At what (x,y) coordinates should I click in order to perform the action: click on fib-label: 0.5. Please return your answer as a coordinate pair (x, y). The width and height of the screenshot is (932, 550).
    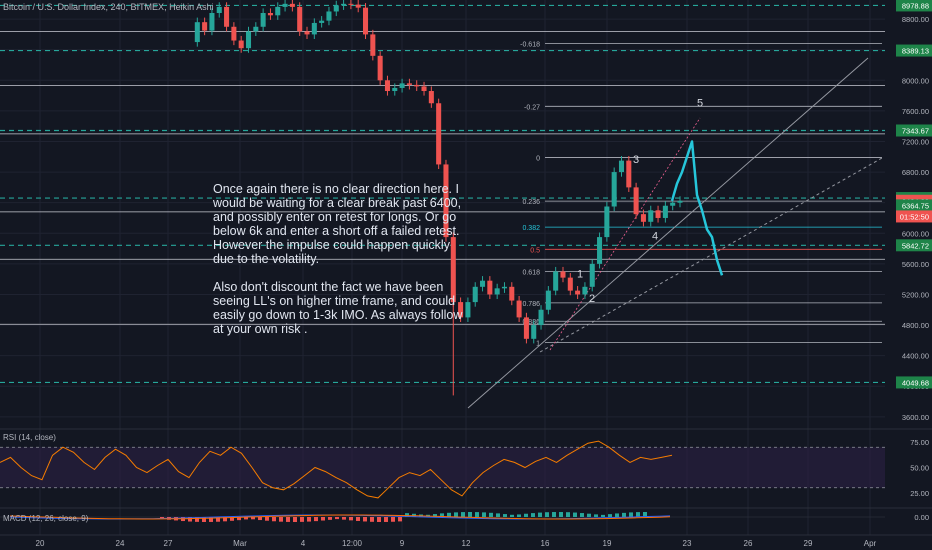
    Looking at the image, I should click on (535, 250).